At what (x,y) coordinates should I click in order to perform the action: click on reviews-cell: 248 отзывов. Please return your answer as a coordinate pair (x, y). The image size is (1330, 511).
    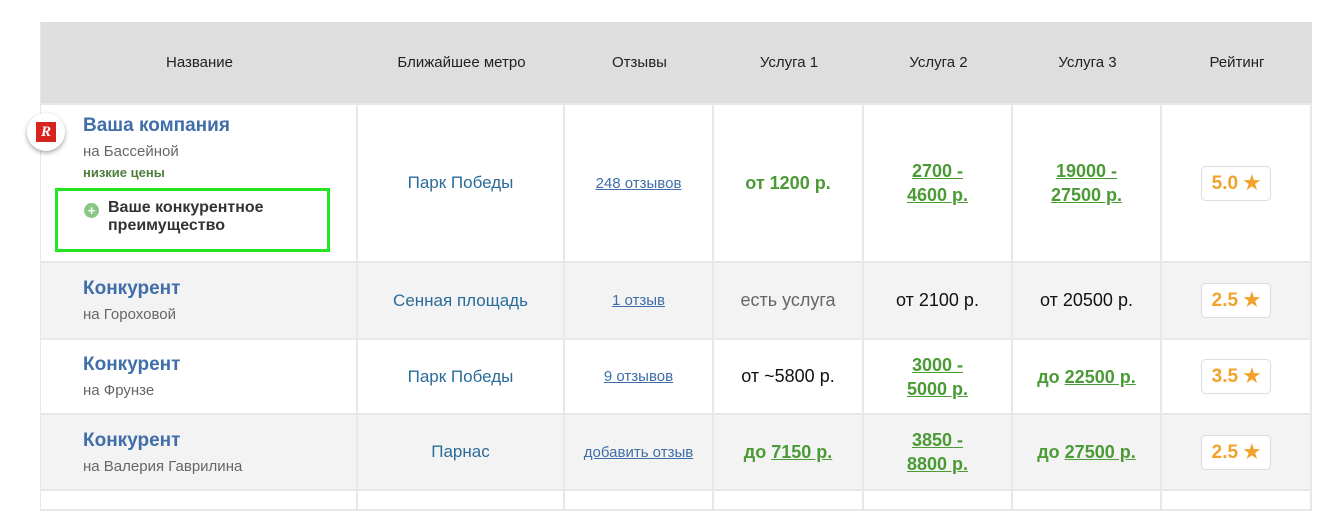
    Looking at the image, I should click on (639, 183).